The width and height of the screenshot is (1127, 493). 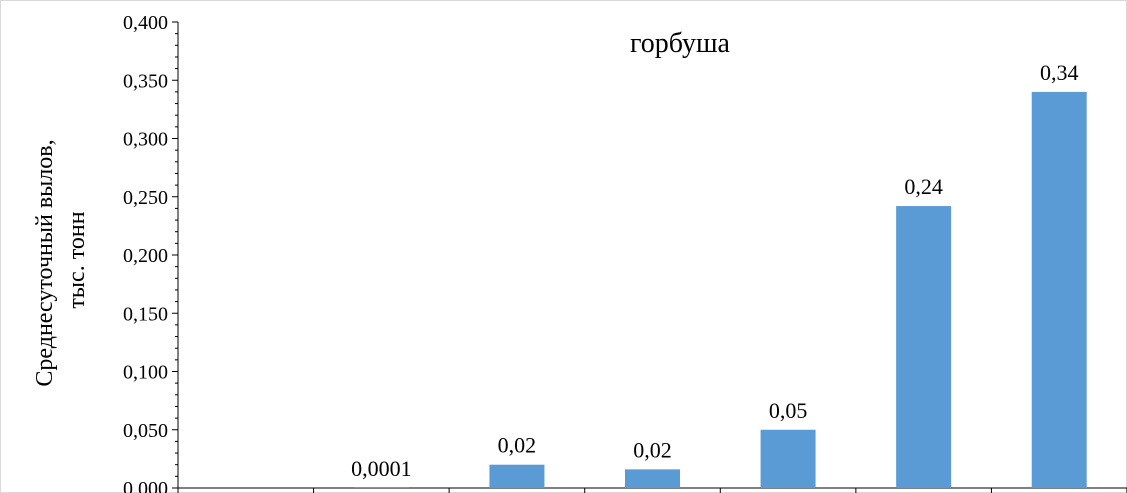 I want to click on y-tick-label: 0,050, so click(x=145, y=431).